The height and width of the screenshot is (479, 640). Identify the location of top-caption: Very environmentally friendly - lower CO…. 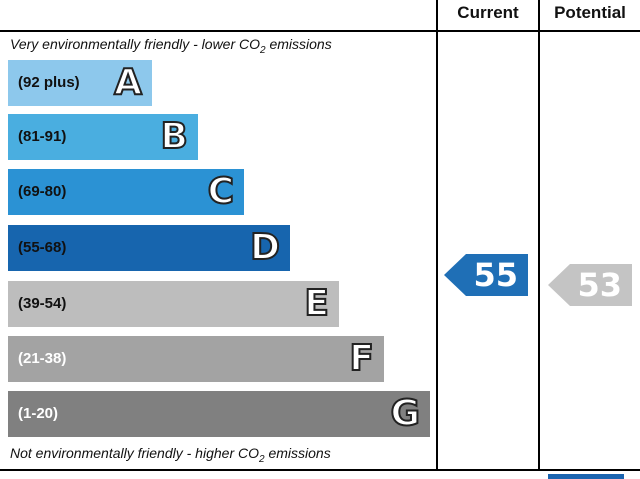
(171, 46).